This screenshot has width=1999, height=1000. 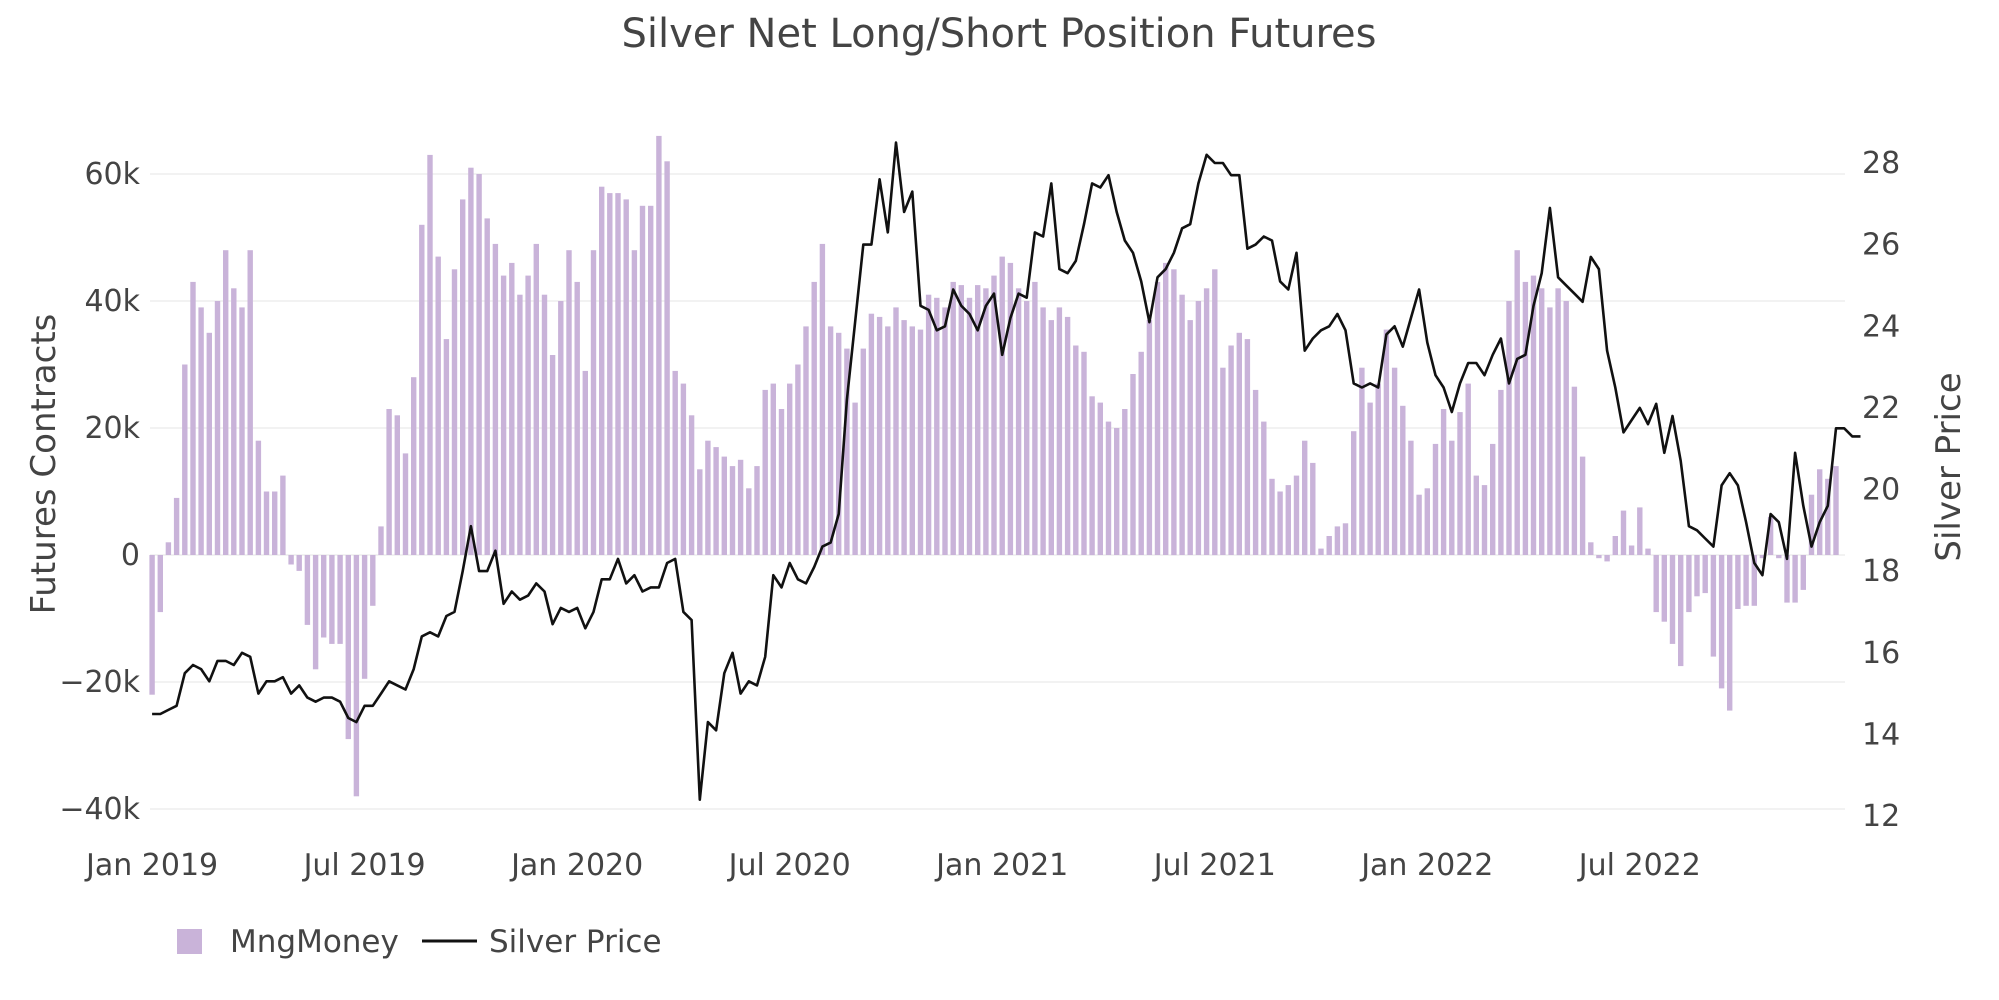 What do you see at coordinates (576, 865) in the screenshot?
I see `x-tick-label: Jan 2020` at bounding box center [576, 865].